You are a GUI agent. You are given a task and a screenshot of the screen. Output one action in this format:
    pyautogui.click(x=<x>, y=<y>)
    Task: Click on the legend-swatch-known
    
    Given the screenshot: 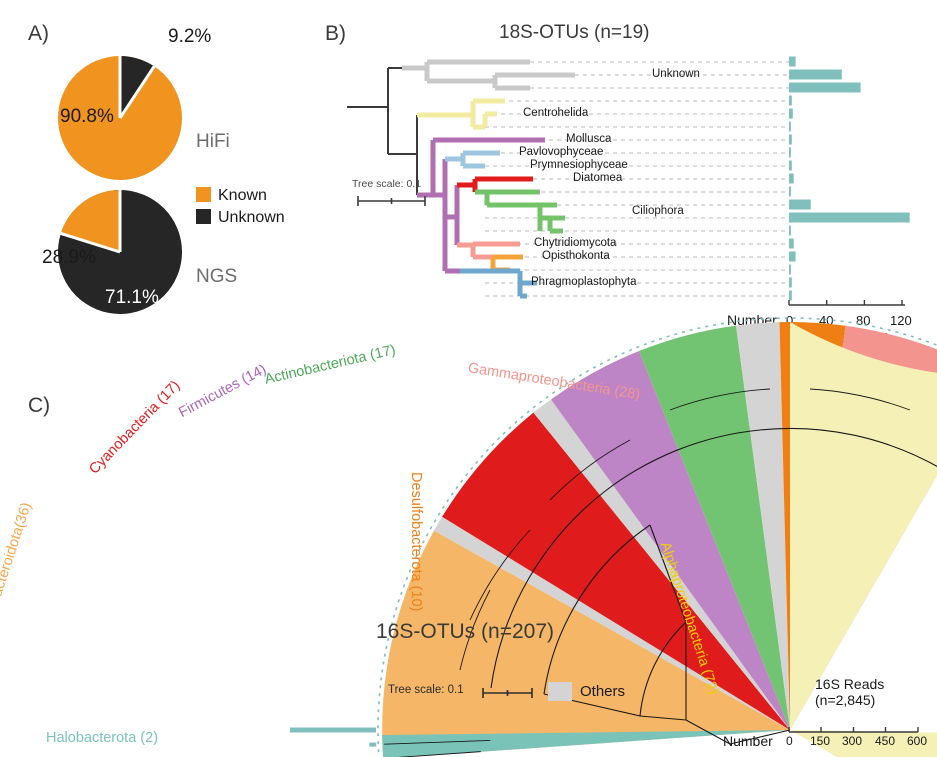 What is the action you would take?
    pyautogui.click(x=203, y=194)
    